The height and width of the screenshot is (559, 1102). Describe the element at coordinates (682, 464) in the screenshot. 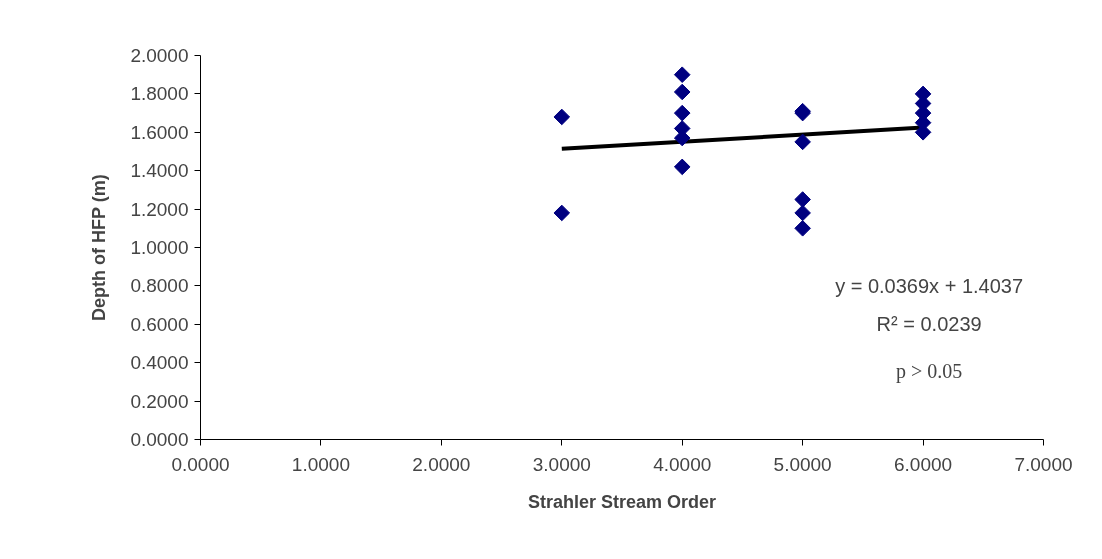

I see `x-tick-label: 4.0000` at that location.